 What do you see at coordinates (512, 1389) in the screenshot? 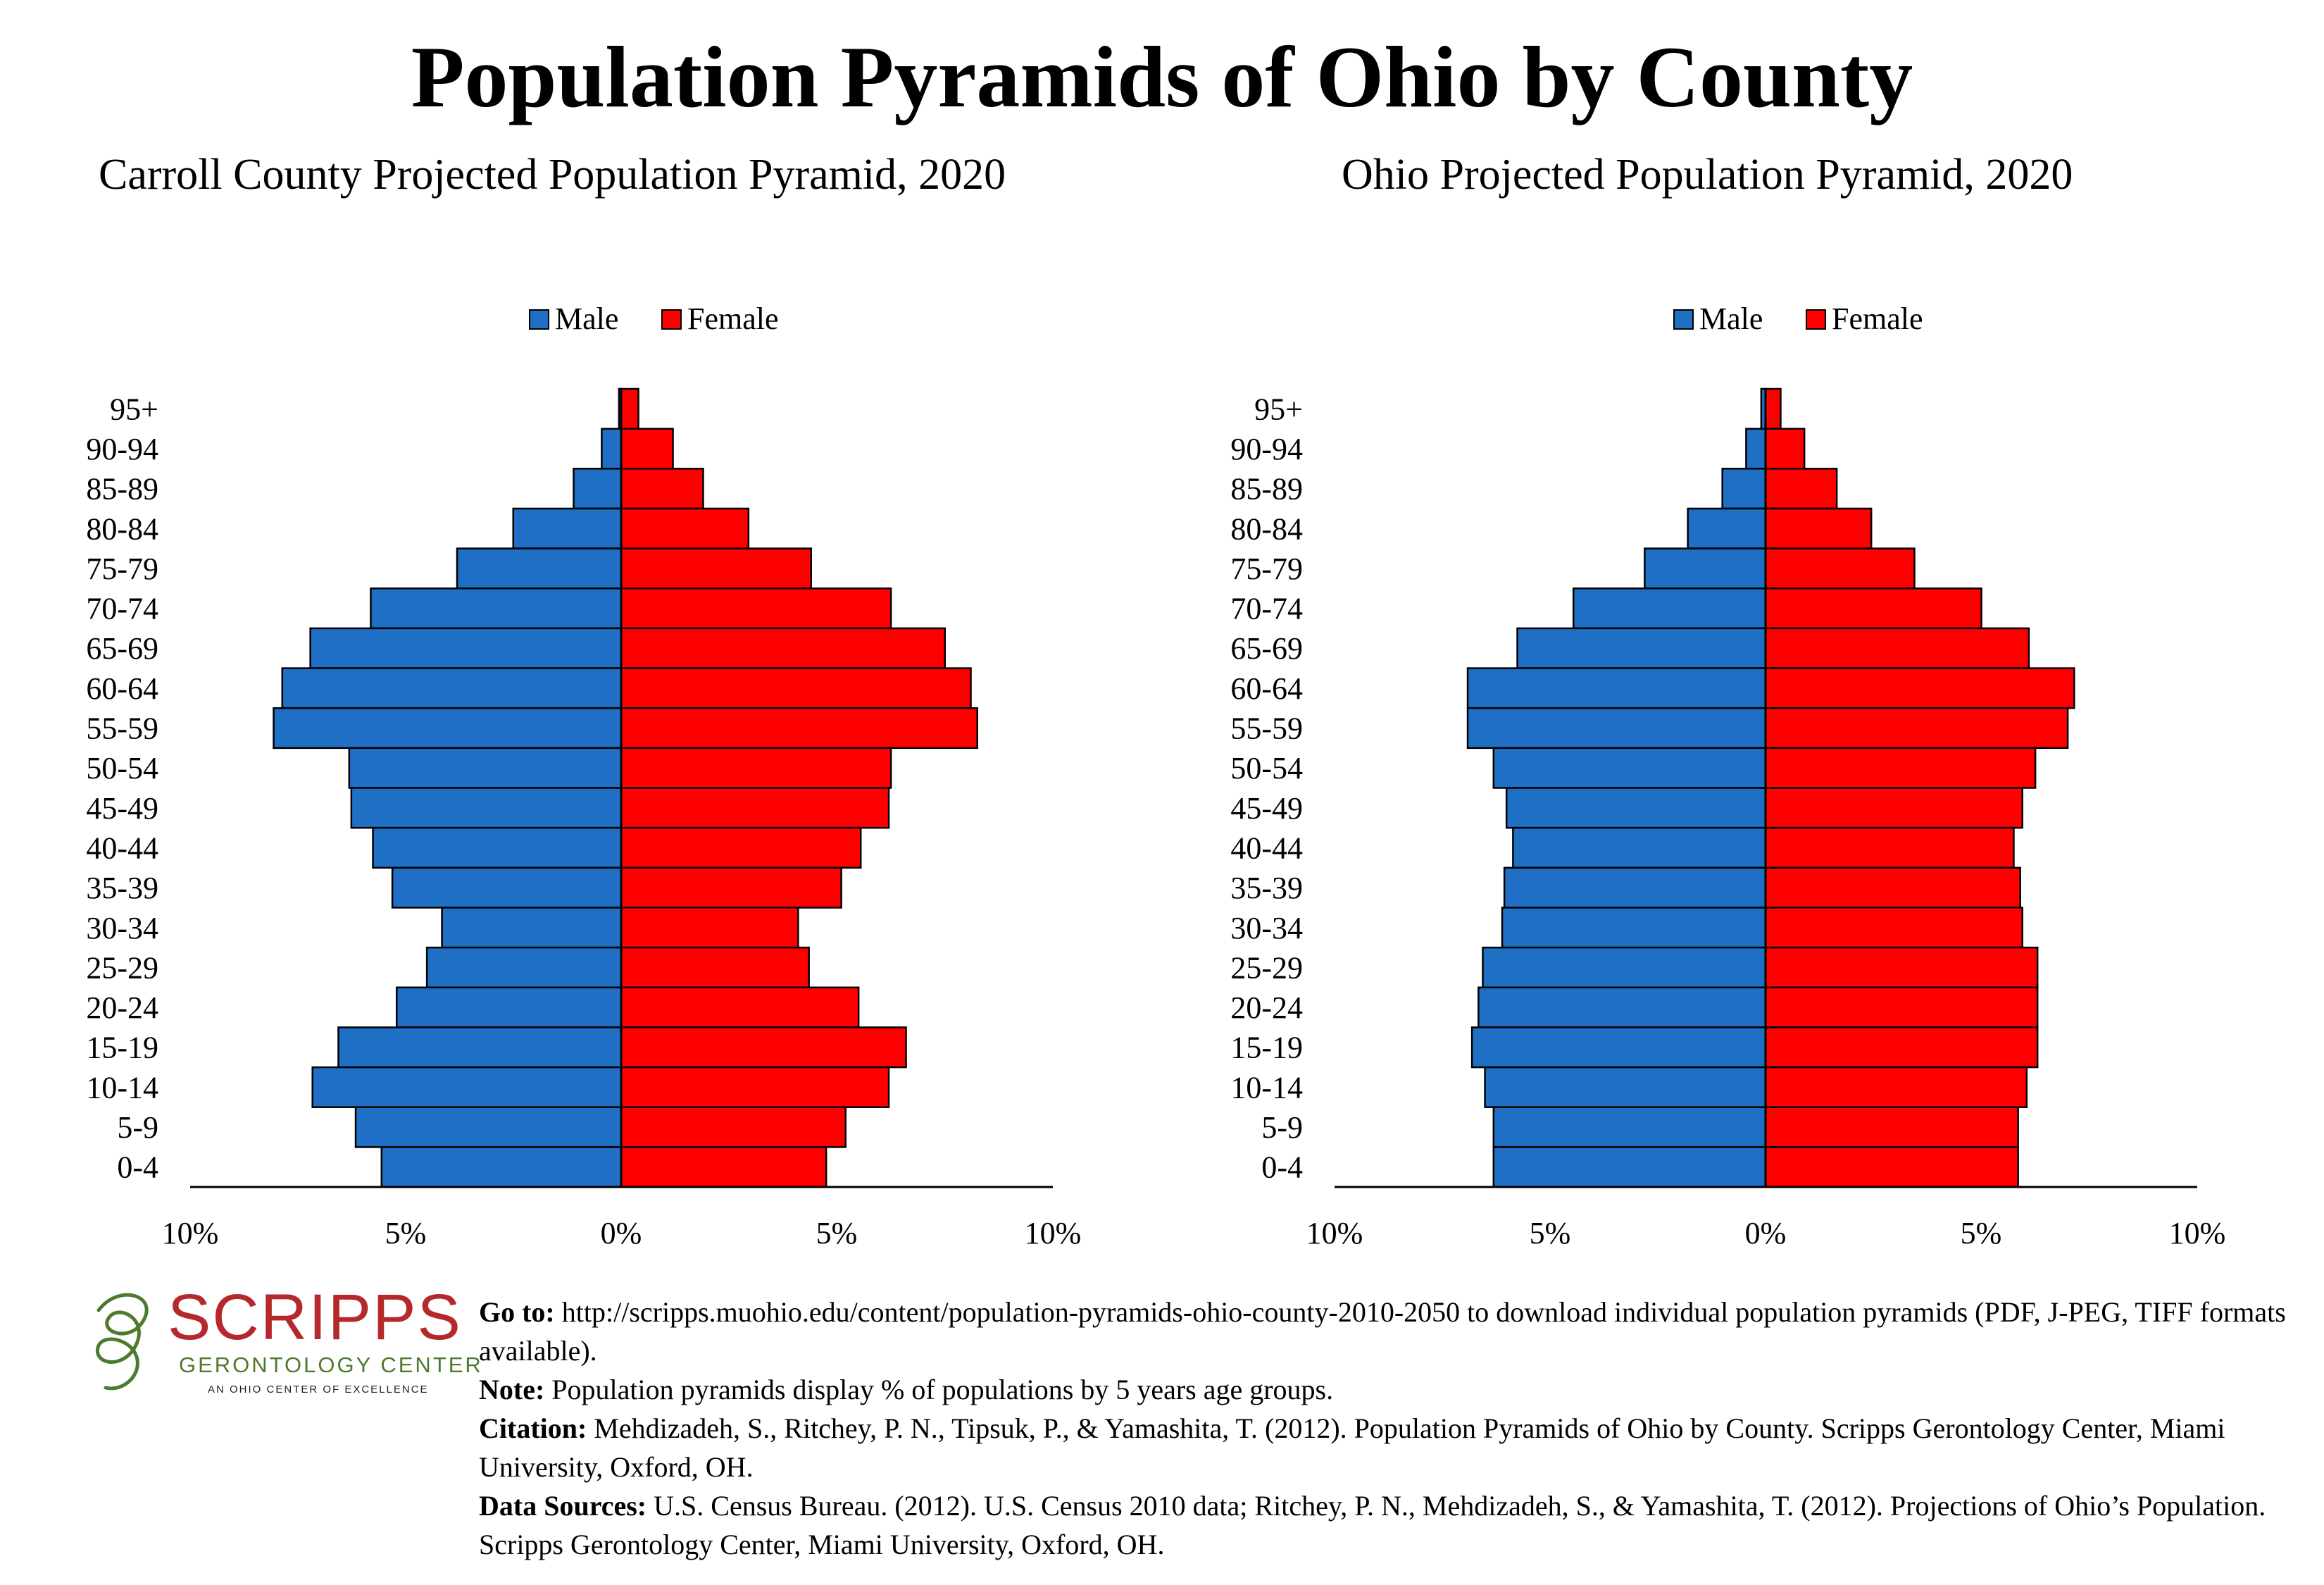
I see `note-label: Note:` at bounding box center [512, 1389].